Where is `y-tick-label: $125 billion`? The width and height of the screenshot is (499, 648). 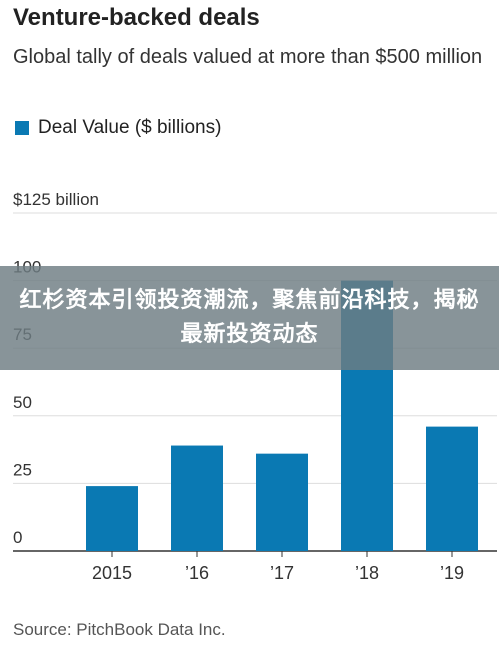
y-tick-label: $125 billion is located at coordinates (56, 199).